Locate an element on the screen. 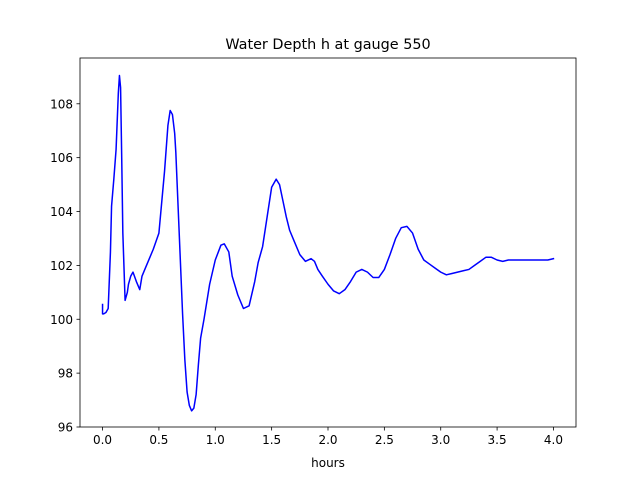 This screenshot has width=640, height=480. x-axis-label: hours is located at coordinates (328, 463).